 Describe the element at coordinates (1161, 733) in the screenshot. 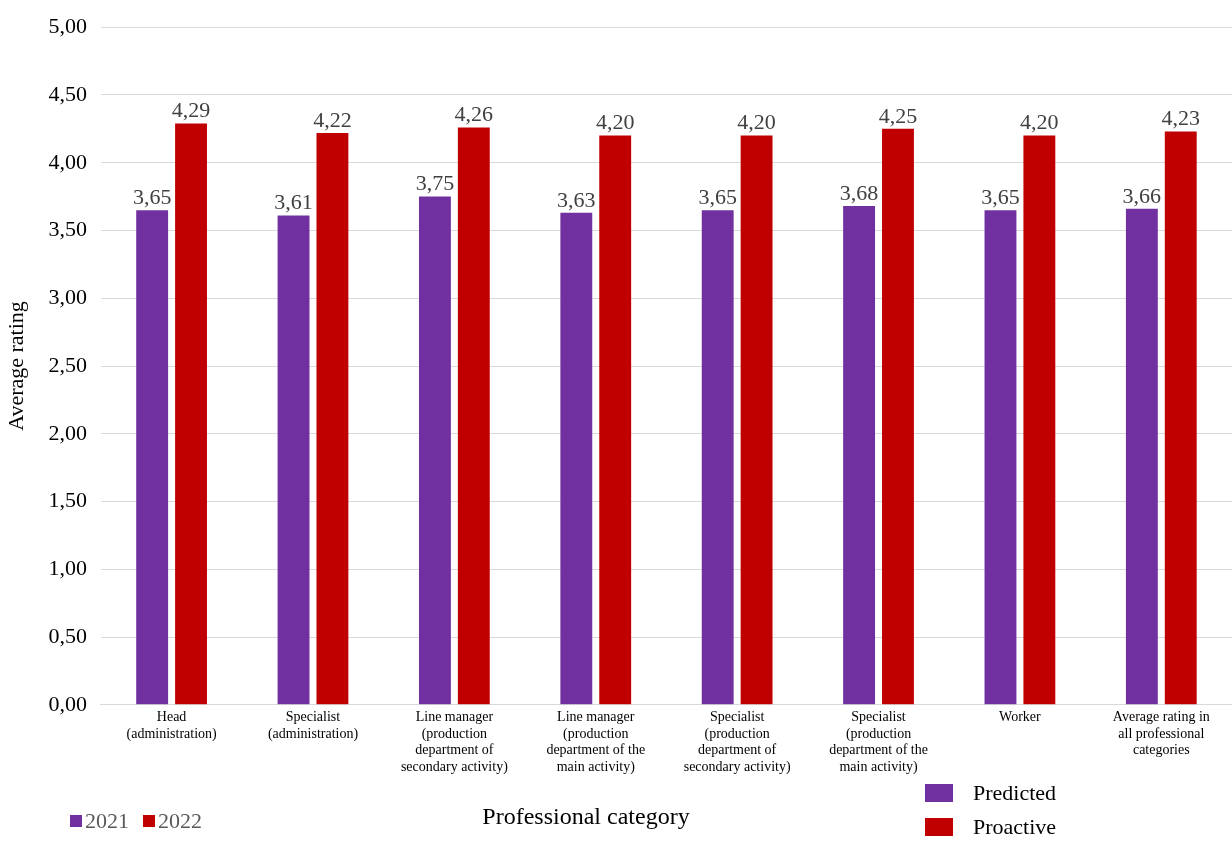

I see `x-tick-label: Average rating in all professional categories` at that location.